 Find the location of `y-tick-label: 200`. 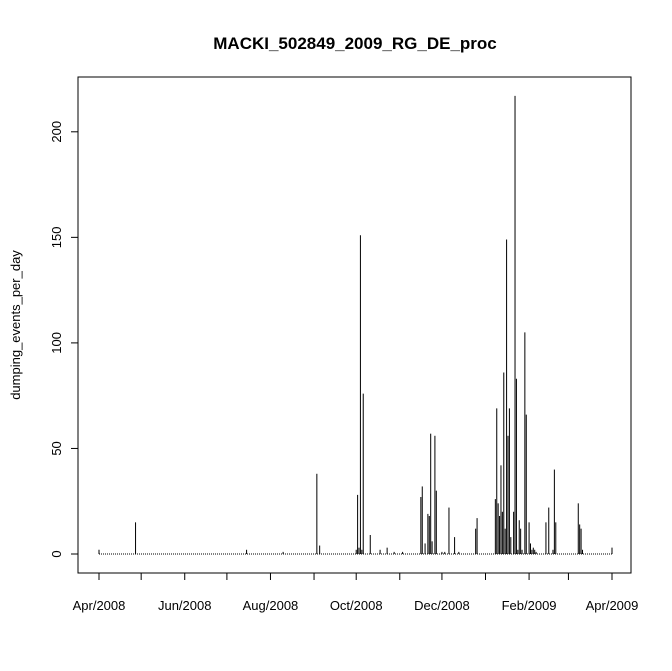

y-tick-label: 200 is located at coordinates (56, 132).